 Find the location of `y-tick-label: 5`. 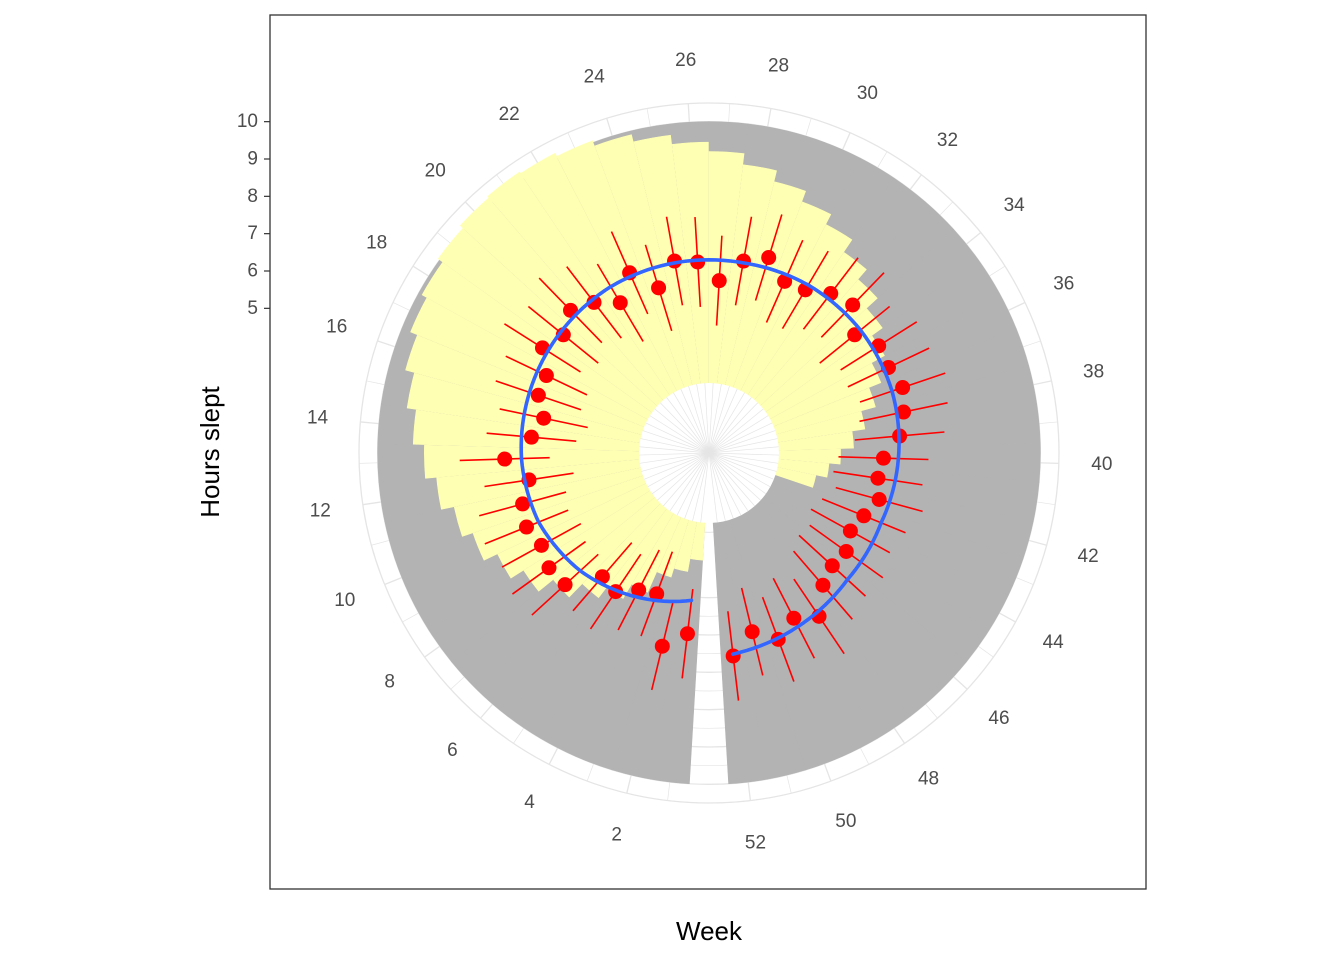

y-tick-label: 5 is located at coordinates (252, 308).